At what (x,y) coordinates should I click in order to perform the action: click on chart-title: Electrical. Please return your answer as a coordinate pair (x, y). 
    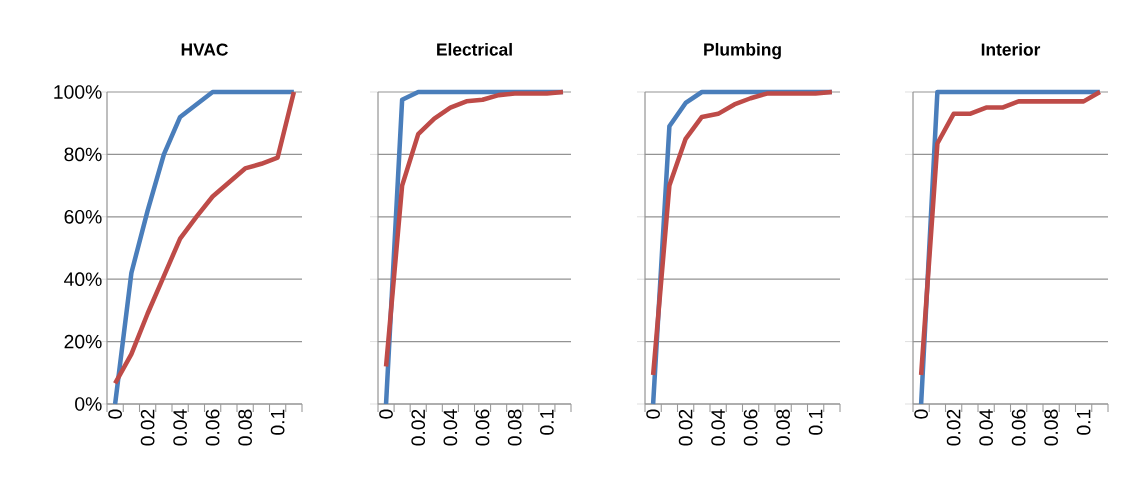
    Looking at the image, I should click on (474, 49).